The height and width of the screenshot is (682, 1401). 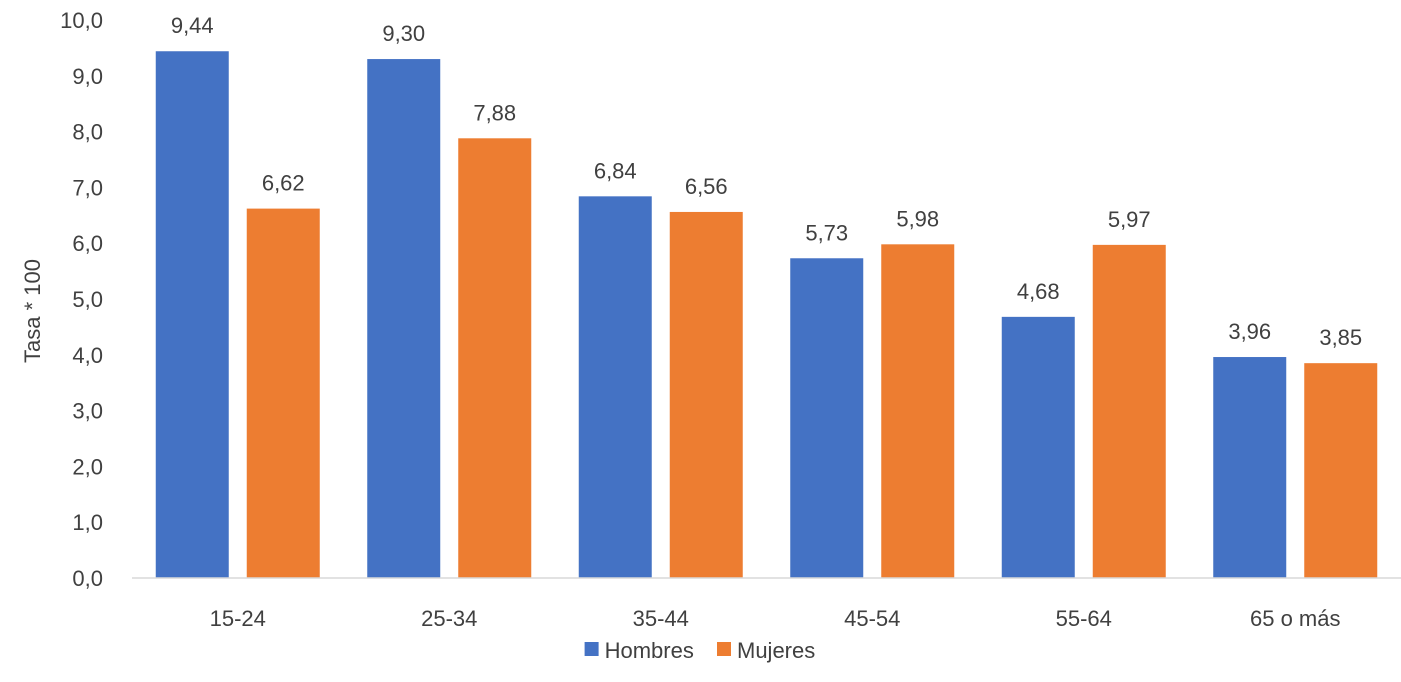 What do you see at coordinates (724, 649) in the screenshot?
I see `legend-swatch-mujeres` at bounding box center [724, 649].